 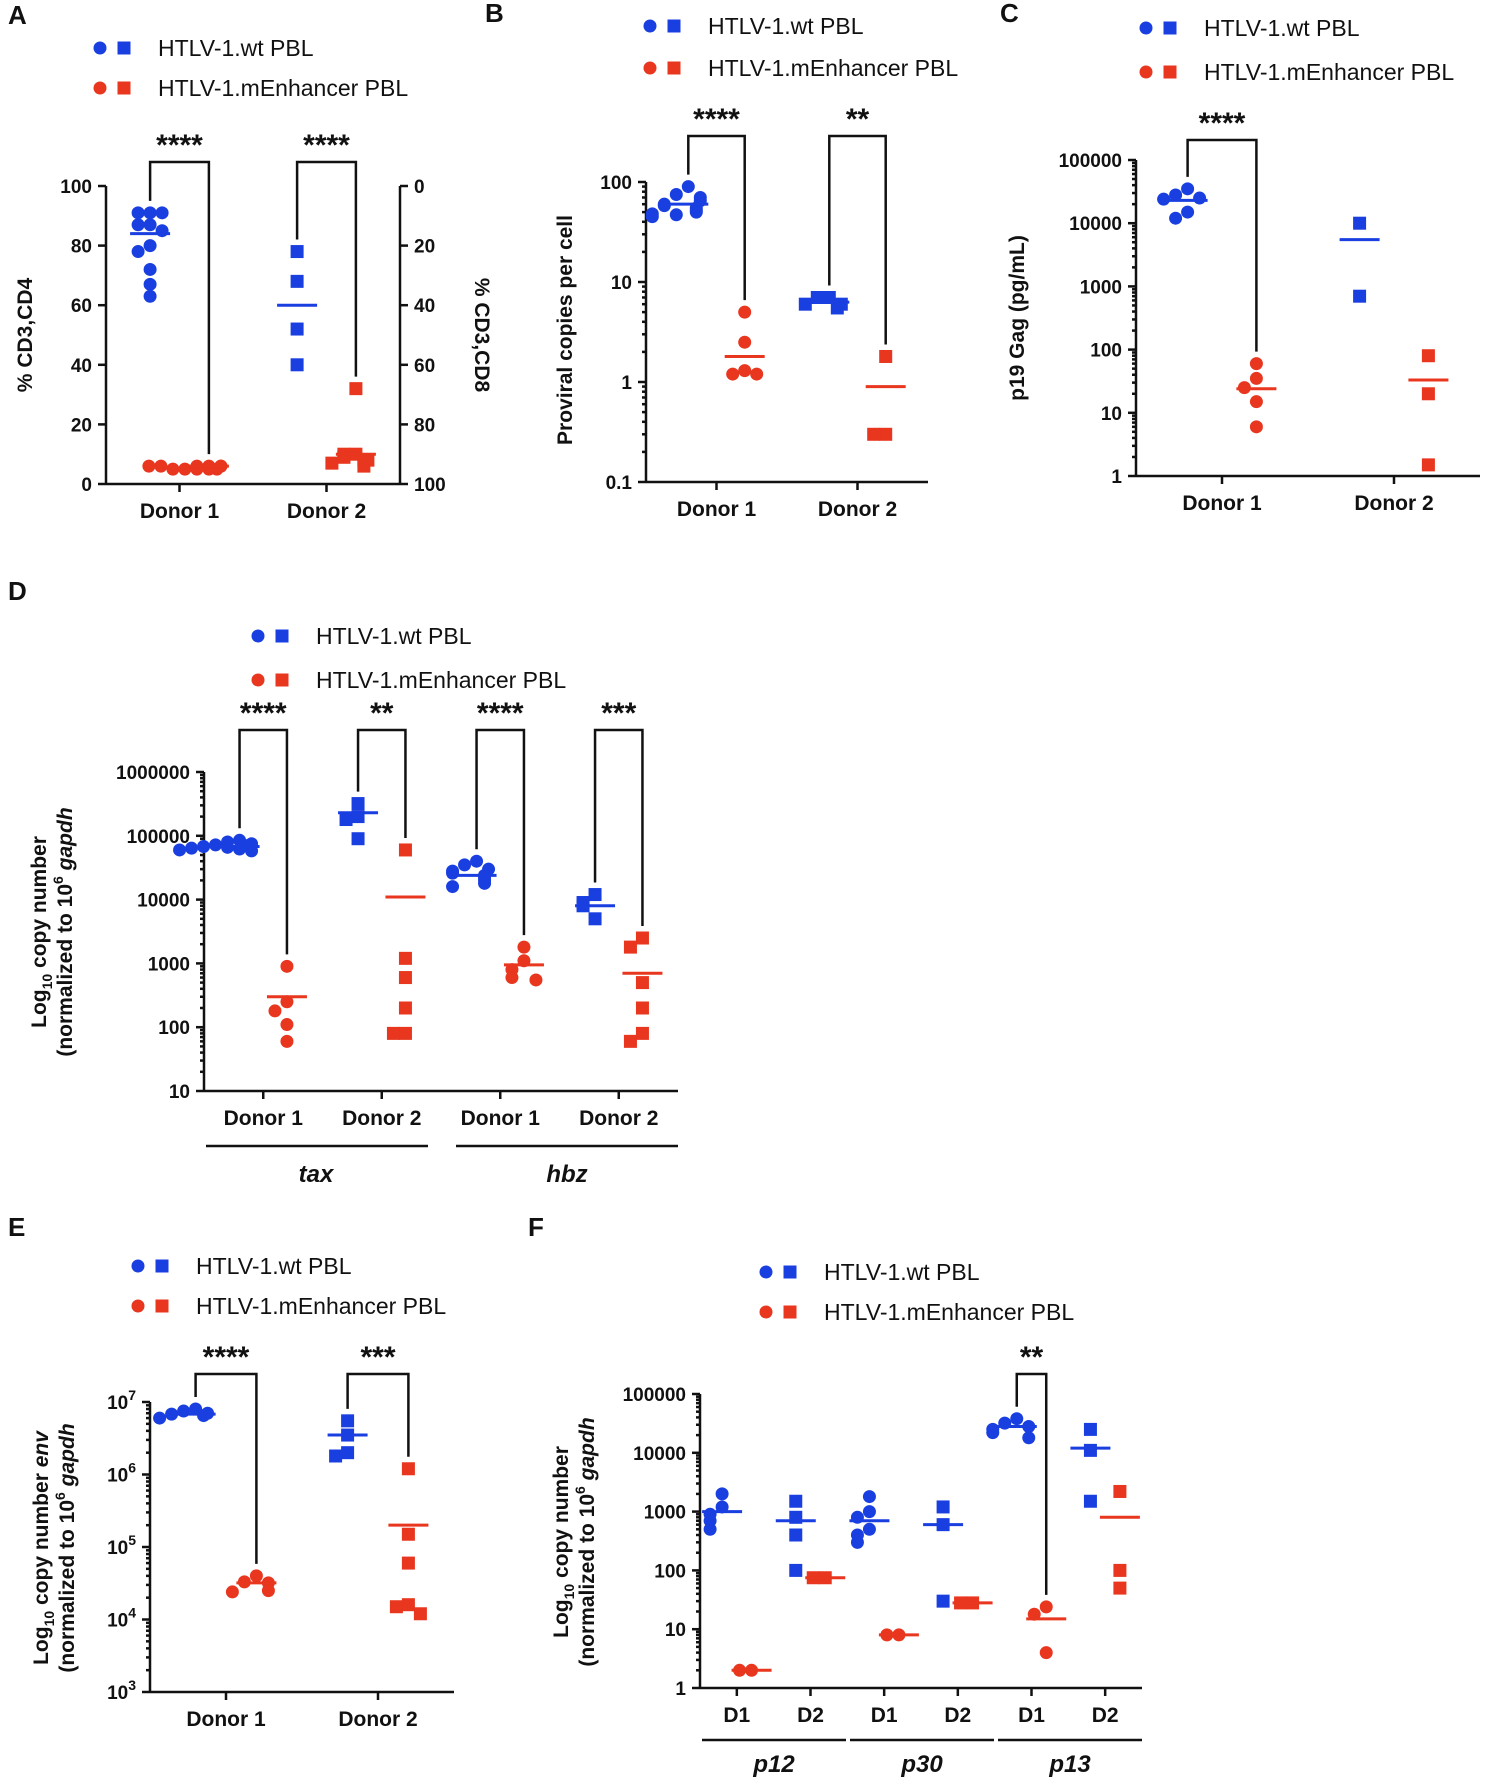 What do you see at coordinates (424, 425) in the screenshot?
I see `y2-tick-label: 80` at bounding box center [424, 425].